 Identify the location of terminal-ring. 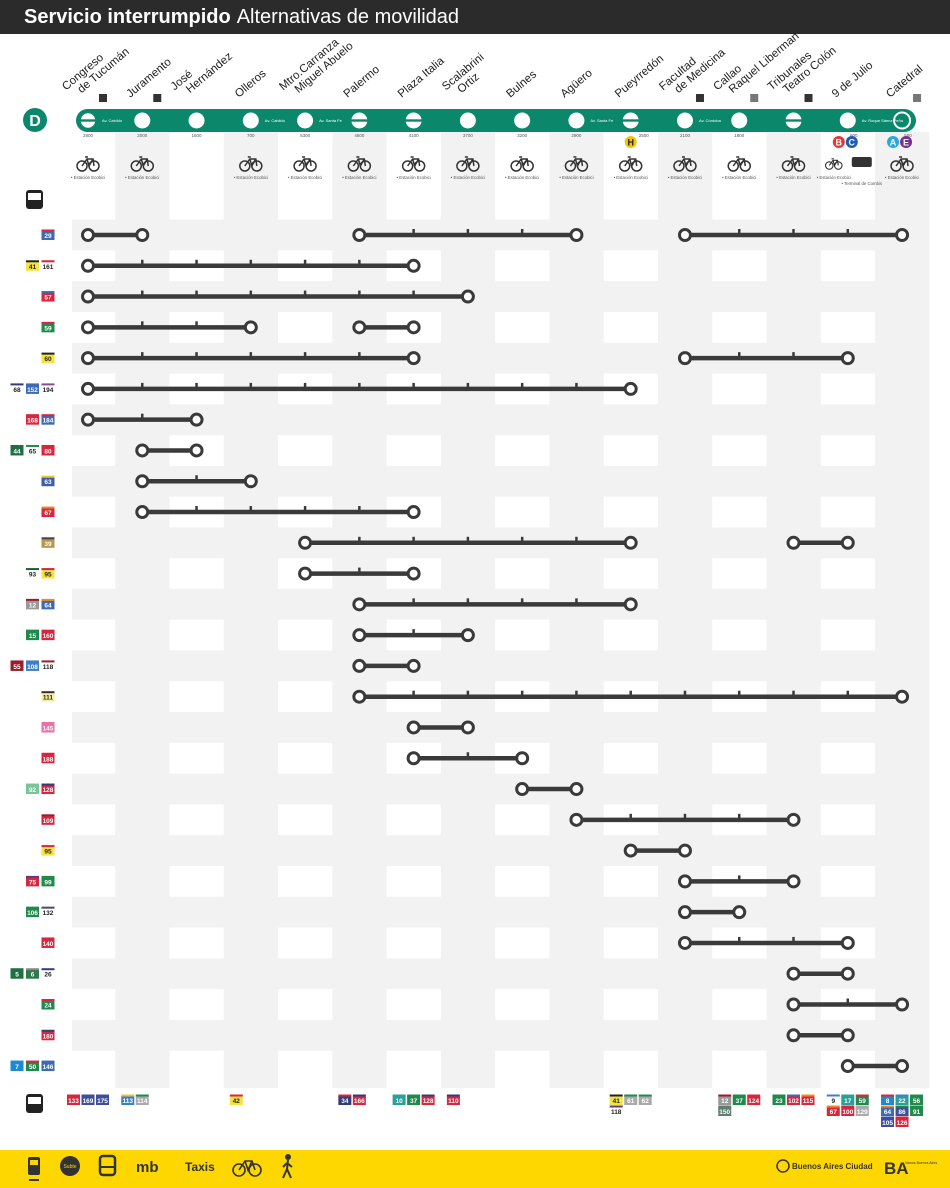
(88, 120).